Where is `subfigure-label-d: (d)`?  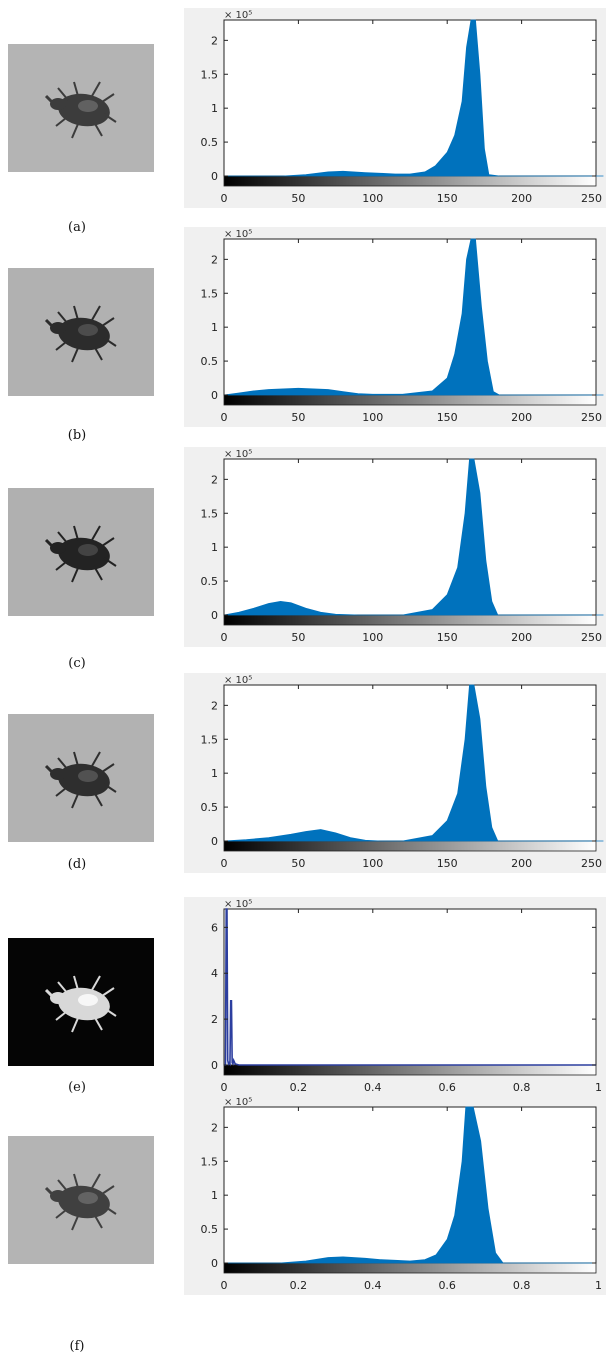 subfigure-label-d: (d) is located at coordinates (77, 864).